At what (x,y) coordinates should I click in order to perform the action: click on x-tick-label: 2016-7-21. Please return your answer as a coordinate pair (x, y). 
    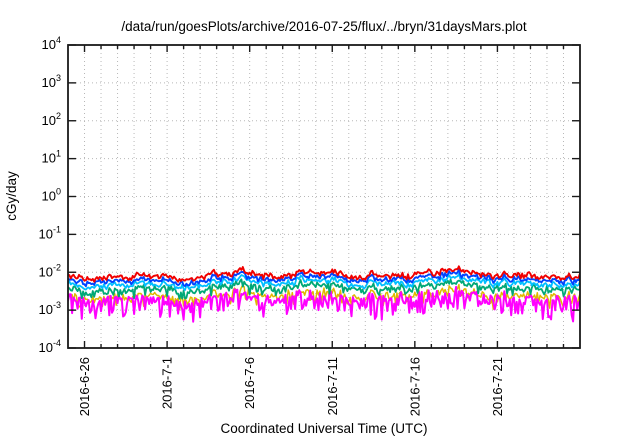
    Looking at the image, I should click on (497, 386).